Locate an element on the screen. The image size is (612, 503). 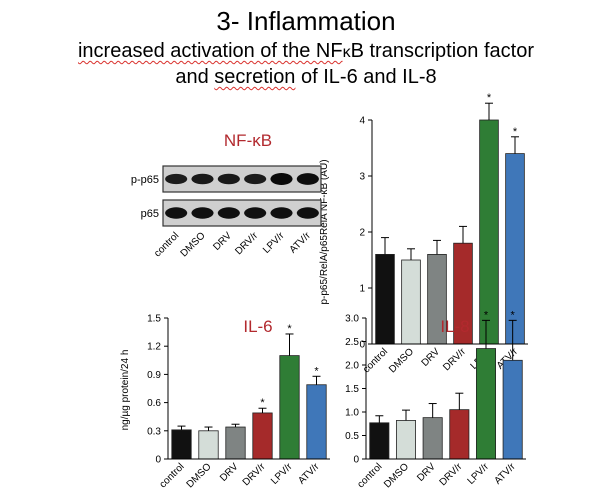
slide-subtitle-line-2: and secretion of IL-6 and IL-8 is located at coordinates (306, 77).